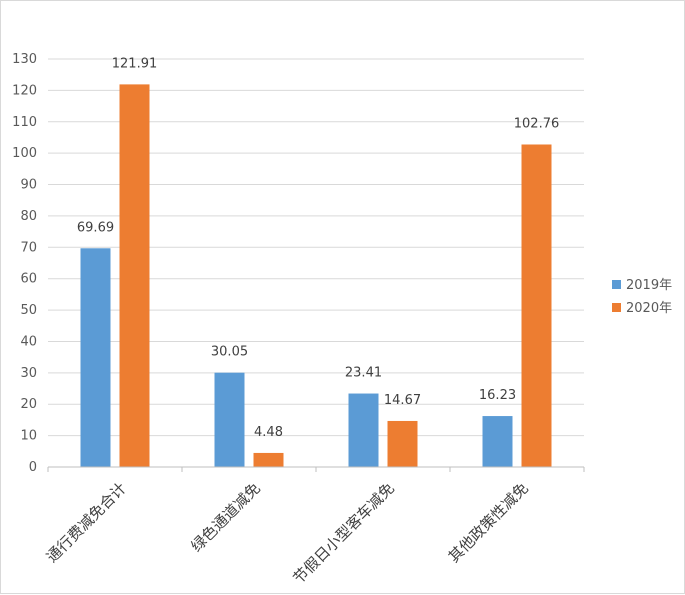 Image resolution: width=685 pixels, height=595 pixels. What do you see at coordinates (28, 404) in the screenshot?
I see `y-tick-label: 20` at bounding box center [28, 404].